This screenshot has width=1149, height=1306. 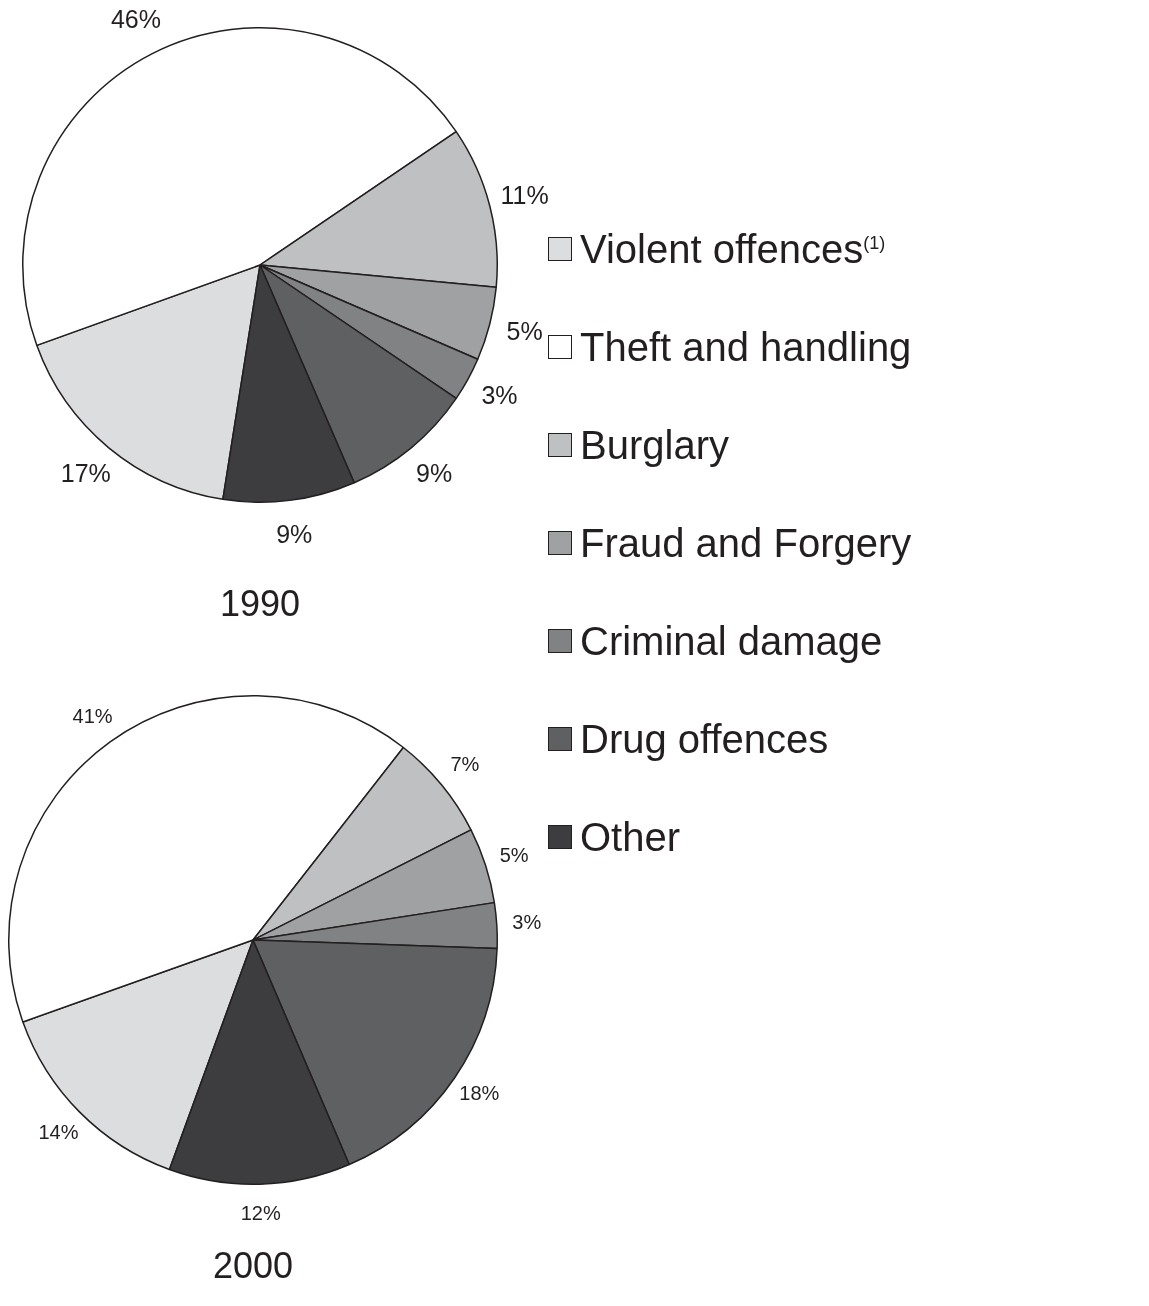 What do you see at coordinates (58, 1131) in the screenshot?
I see `data-label: 14%` at bounding box center [58, 1131].